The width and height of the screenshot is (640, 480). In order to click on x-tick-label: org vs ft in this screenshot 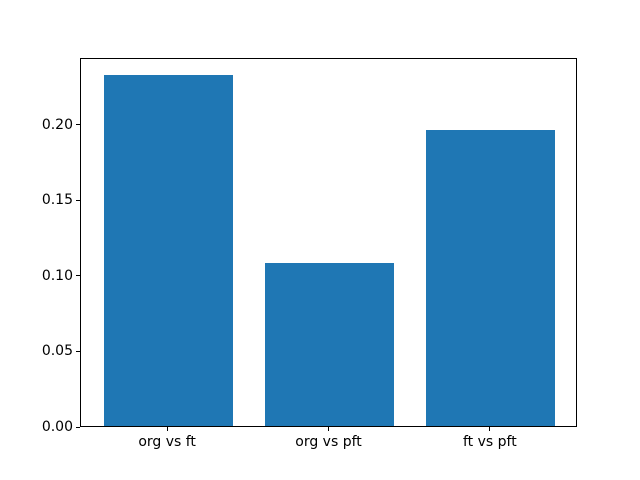, I will do `click(167, 442)`.